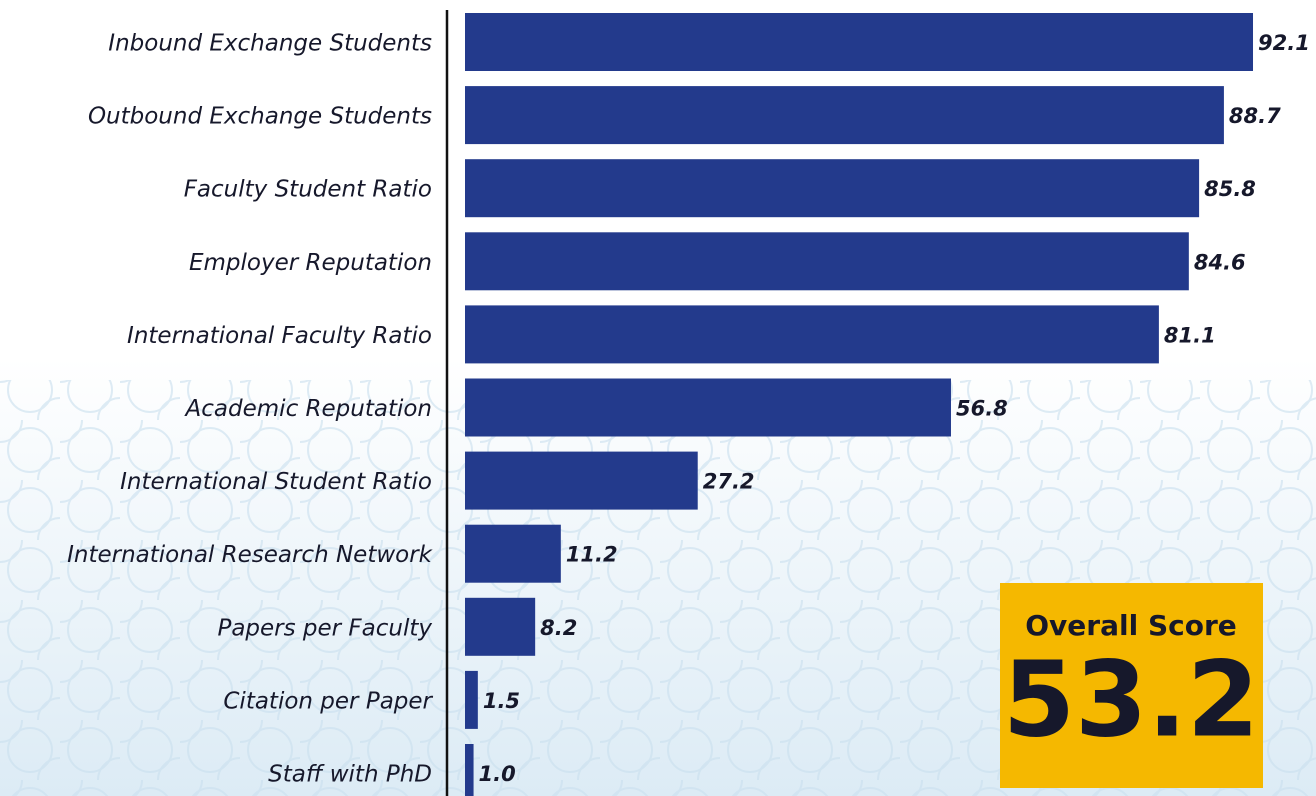 This screenshot has width=1316, height=796. What do you see at coordinates (1190, 335) in the screenshot?
I see `value-label: 81.1` at bounding box center [1190, 335].